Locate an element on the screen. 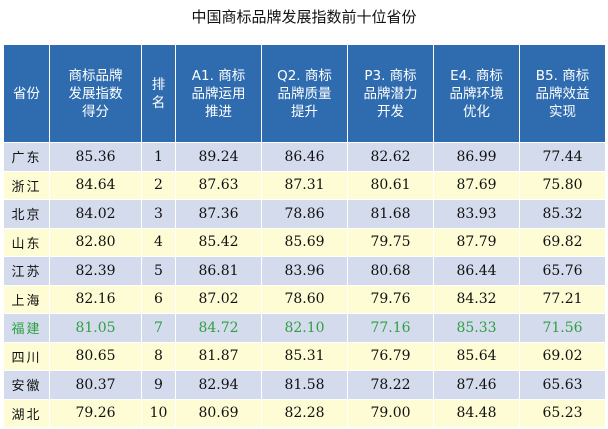 This screenshot has width=608, height=429. index-score-cell: 80.37 is located at coordinates (95, 385).